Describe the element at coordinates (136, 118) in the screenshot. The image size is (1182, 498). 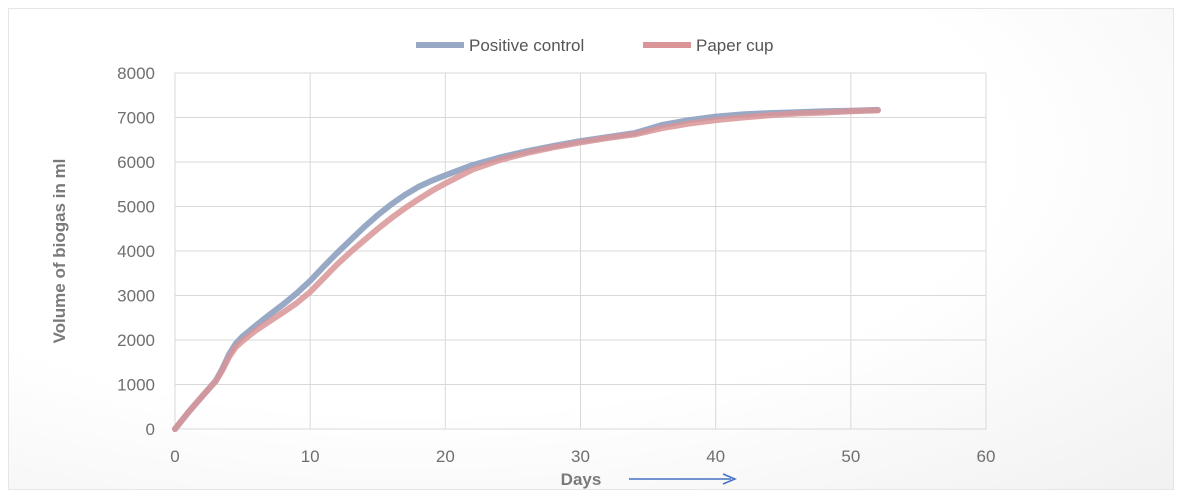
I see `y-tick-label: 7000` at that location.